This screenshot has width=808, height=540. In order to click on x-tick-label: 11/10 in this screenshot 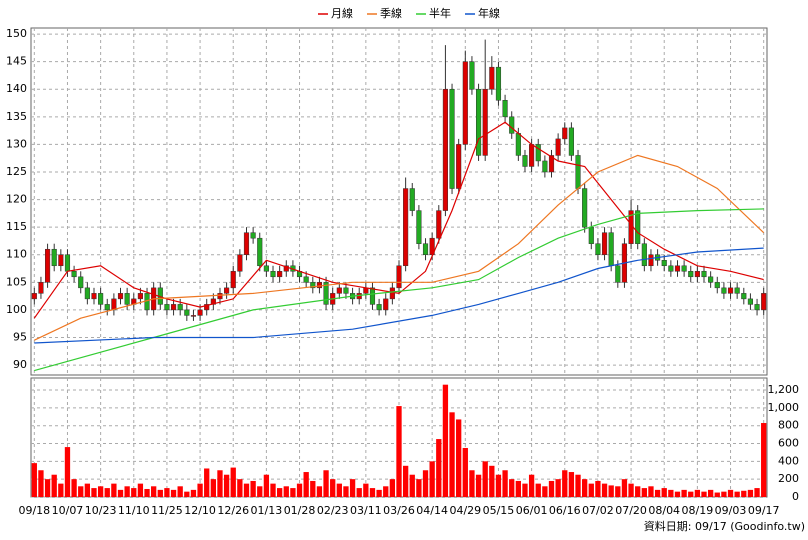, I will do `click(134, 510)`.